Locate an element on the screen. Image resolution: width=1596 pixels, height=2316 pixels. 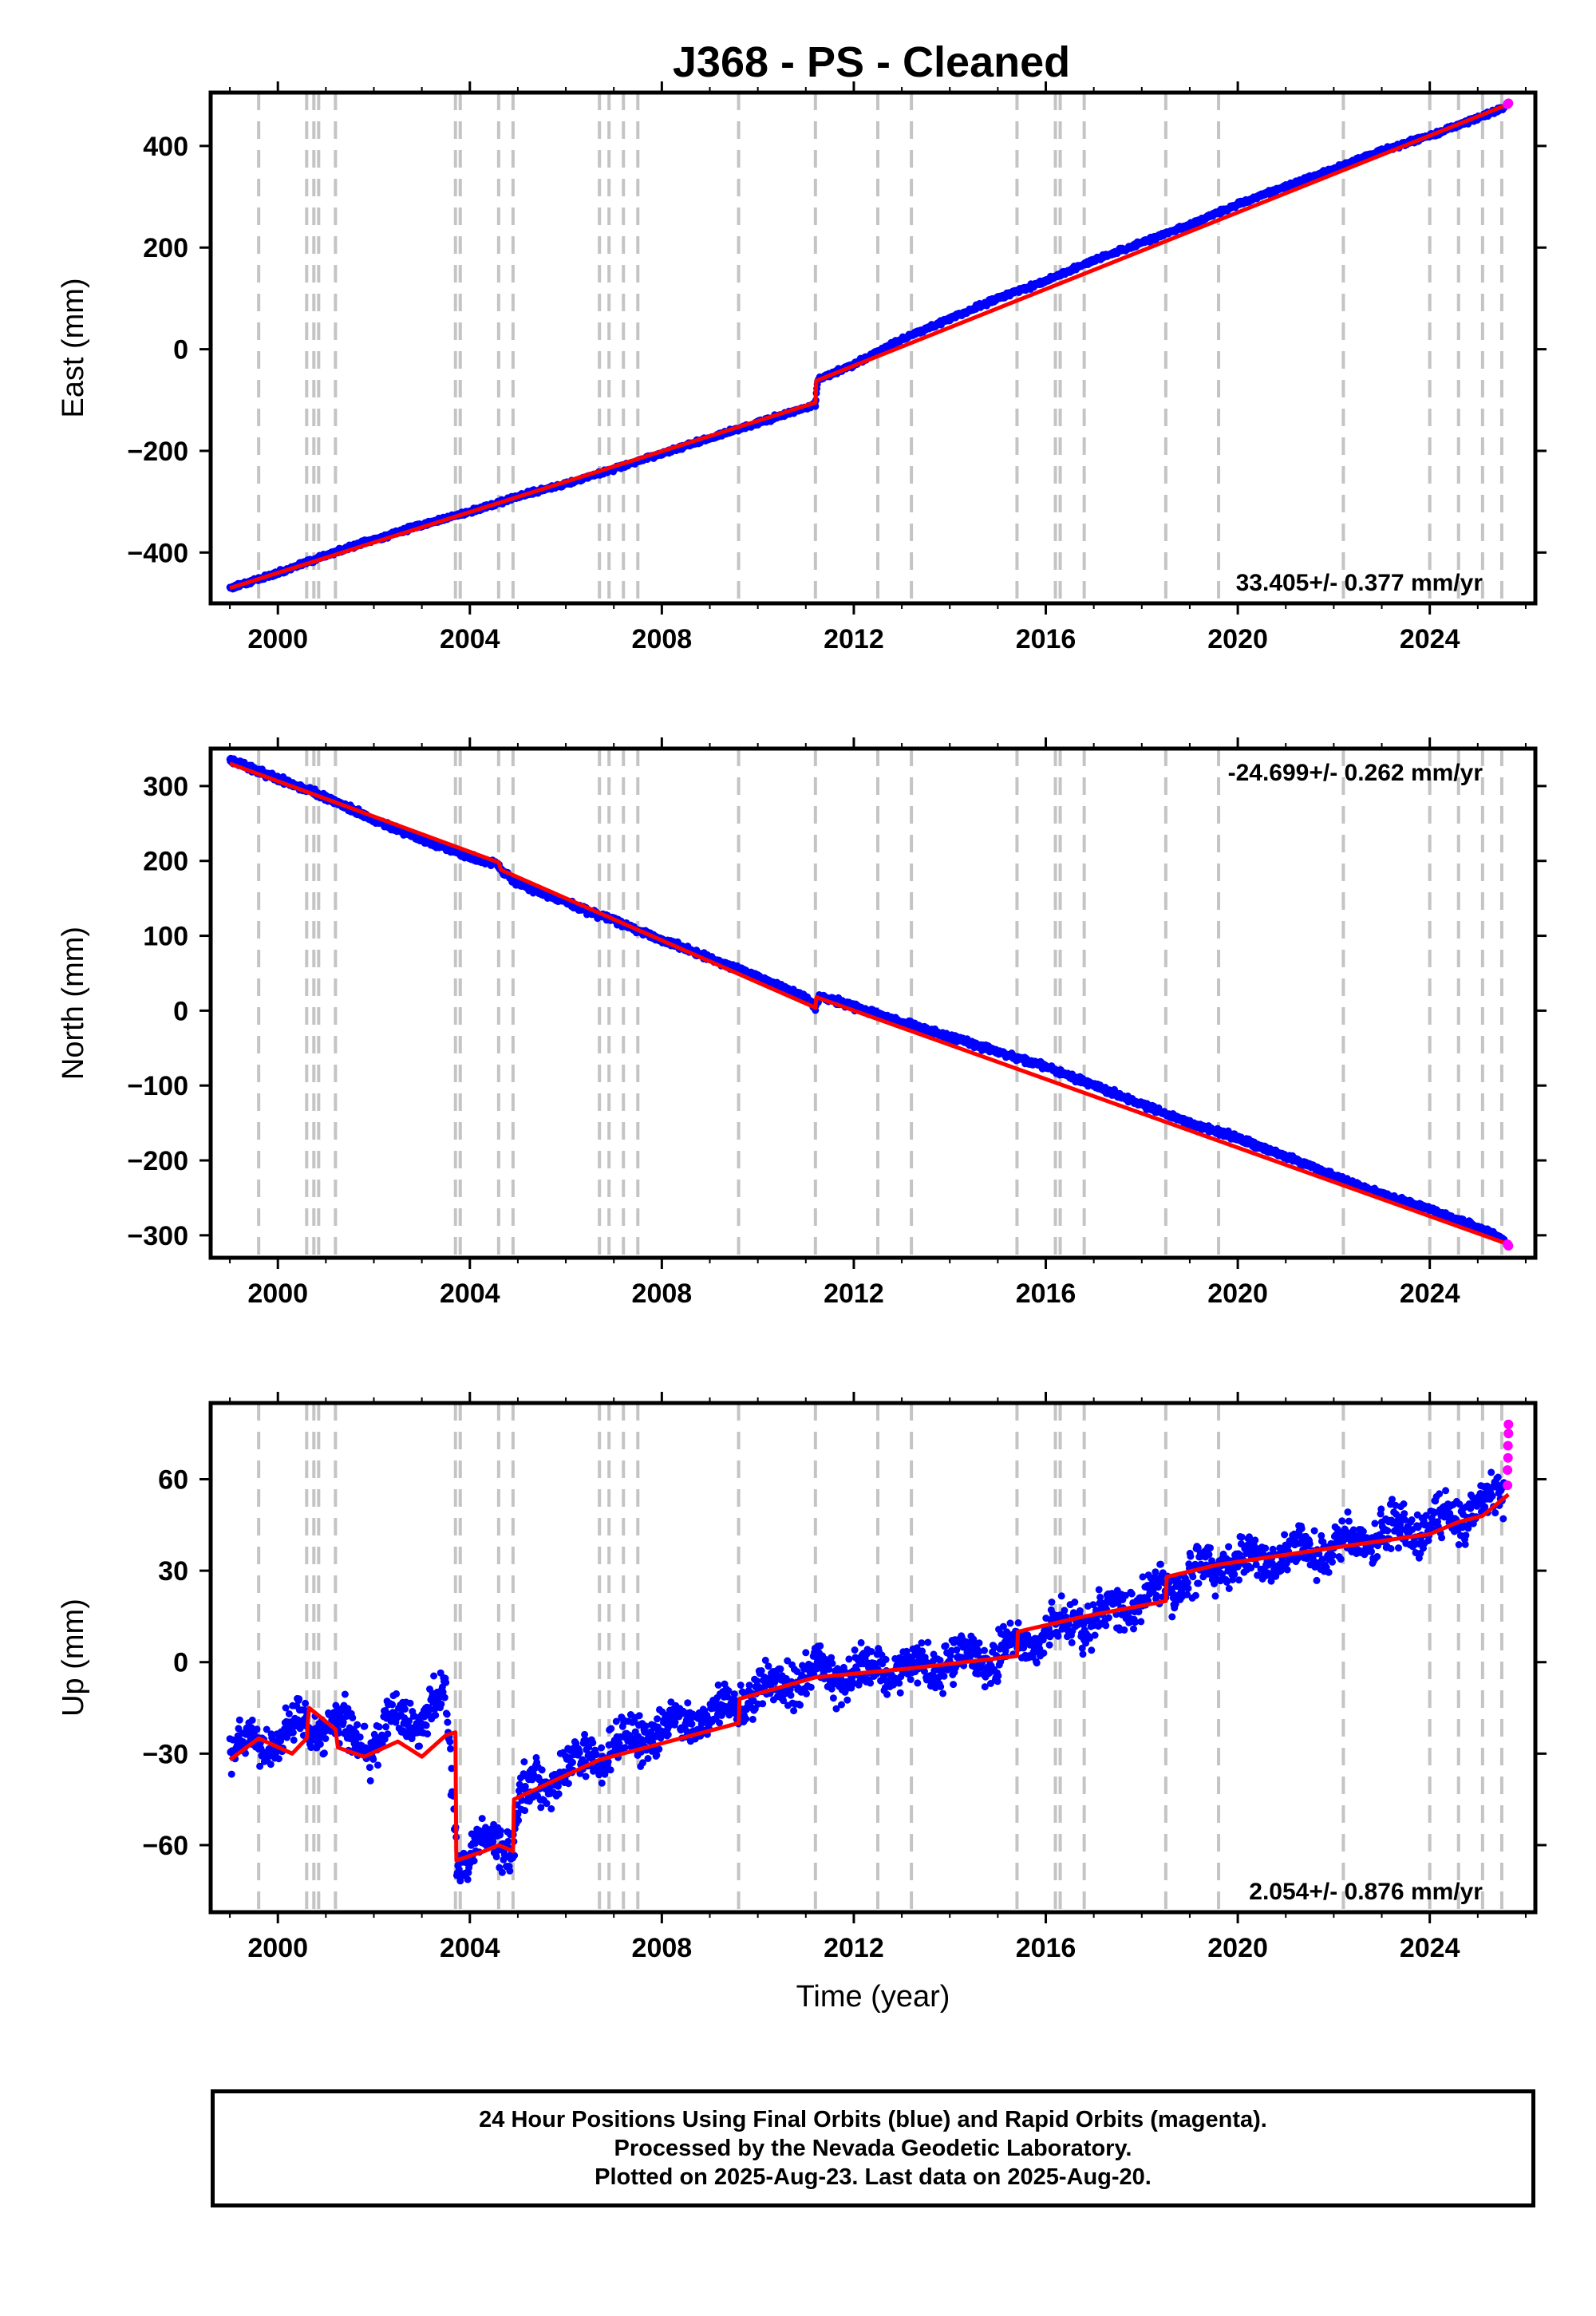
final-orbit-points is located at coordinates (867, 1677).